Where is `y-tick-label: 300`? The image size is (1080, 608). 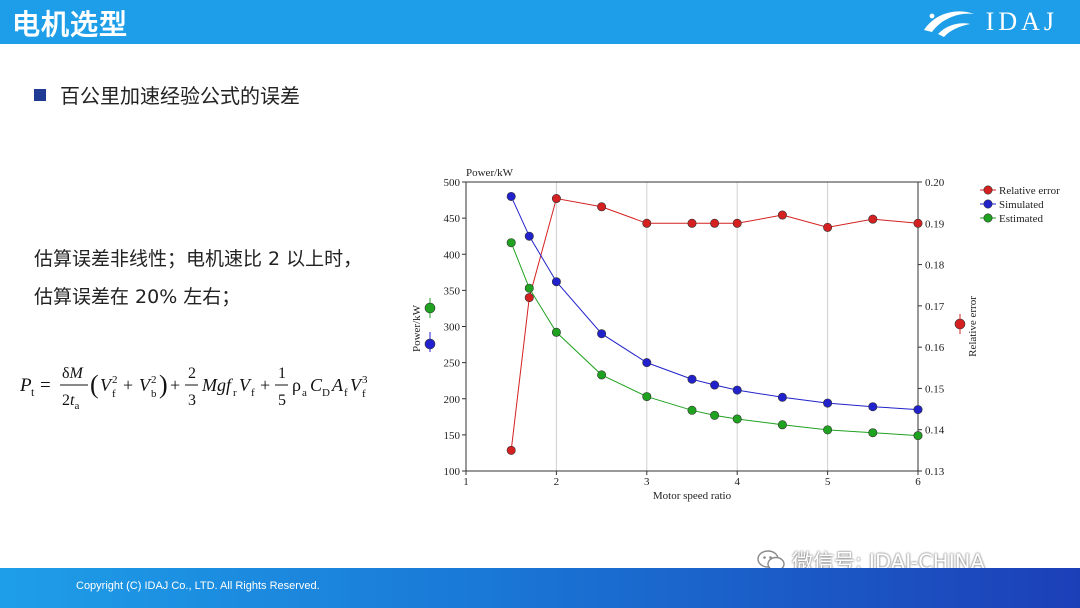
y-tick-label: 300 is located at coordinates (452, 328).